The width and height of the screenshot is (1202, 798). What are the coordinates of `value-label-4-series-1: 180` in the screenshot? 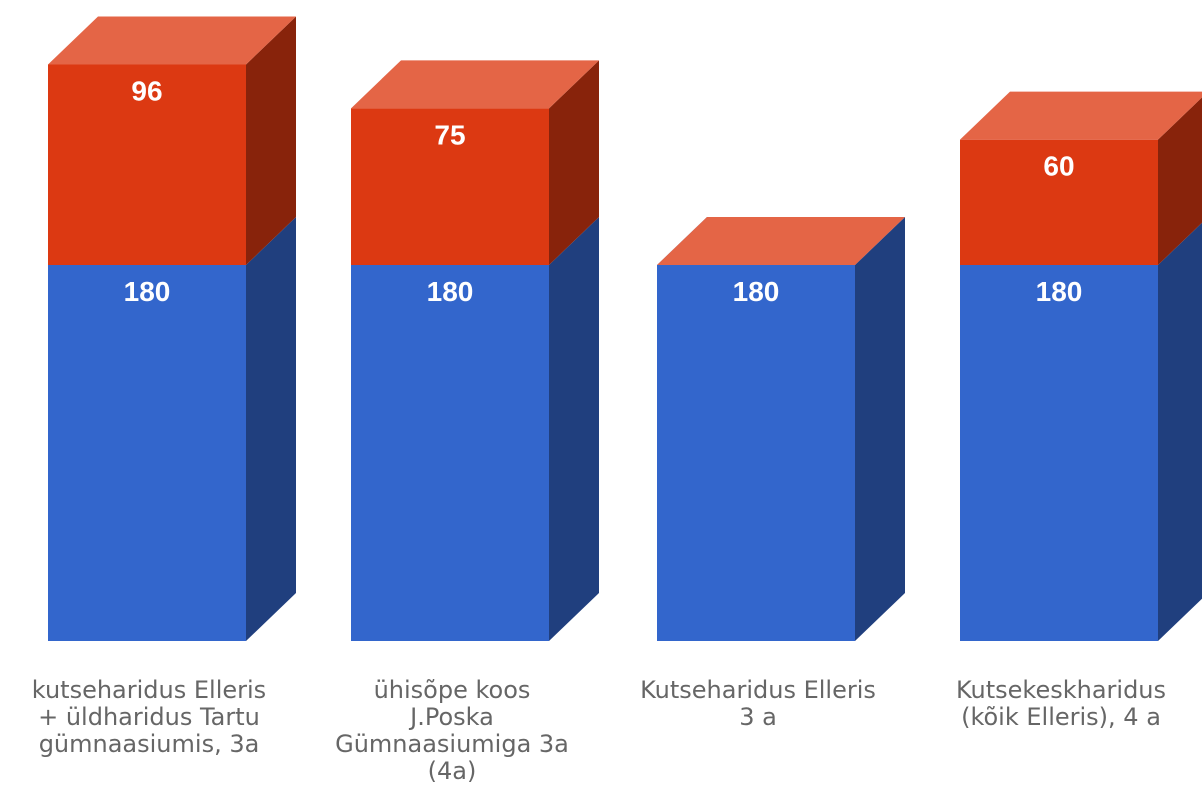 It's located at (1059, 291).